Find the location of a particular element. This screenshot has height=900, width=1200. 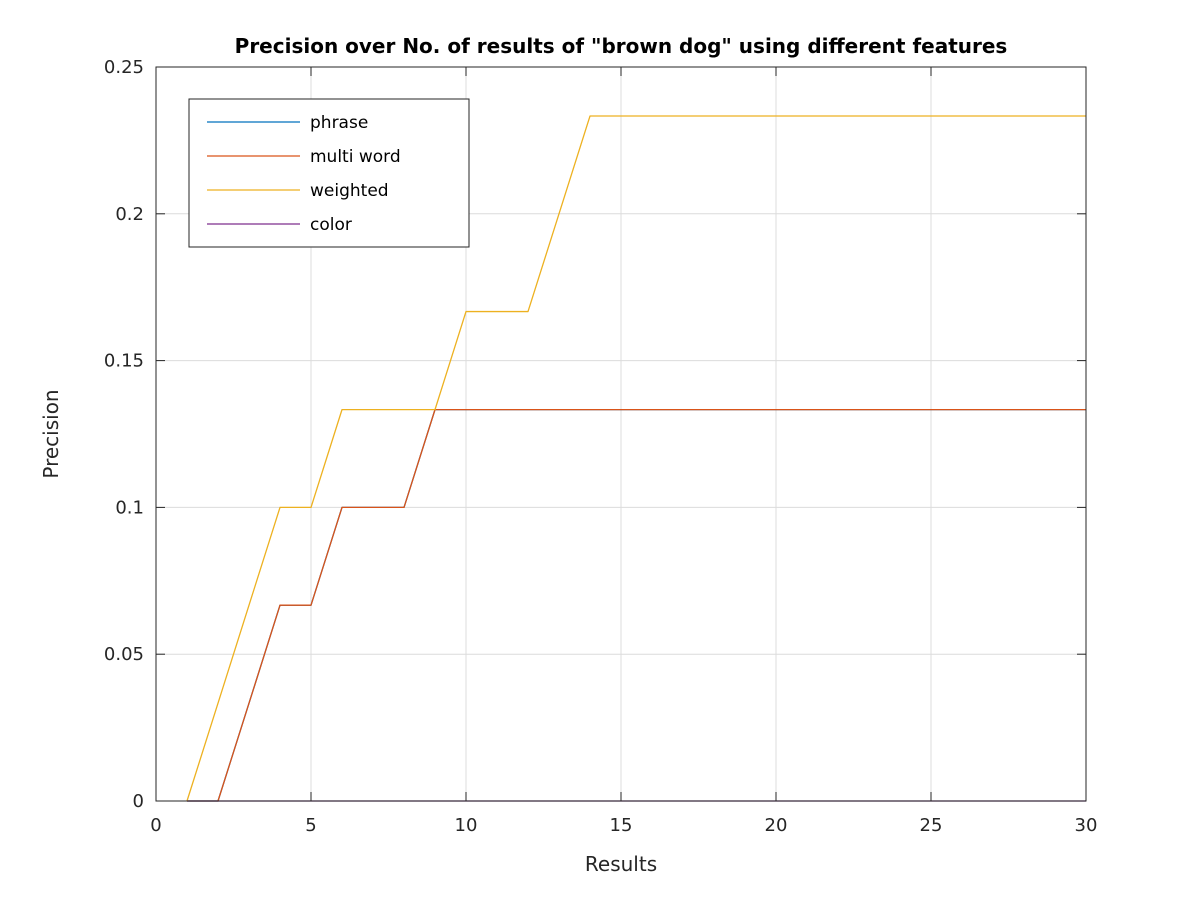

y-tick-label: 0.25 is located at coordinates (124, 67).